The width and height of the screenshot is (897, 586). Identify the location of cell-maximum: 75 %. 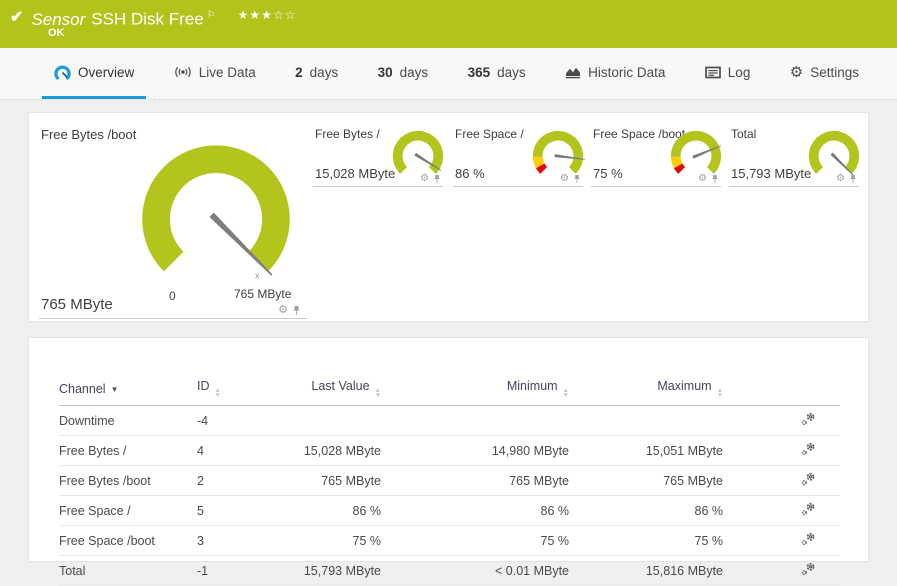
(646, 540).